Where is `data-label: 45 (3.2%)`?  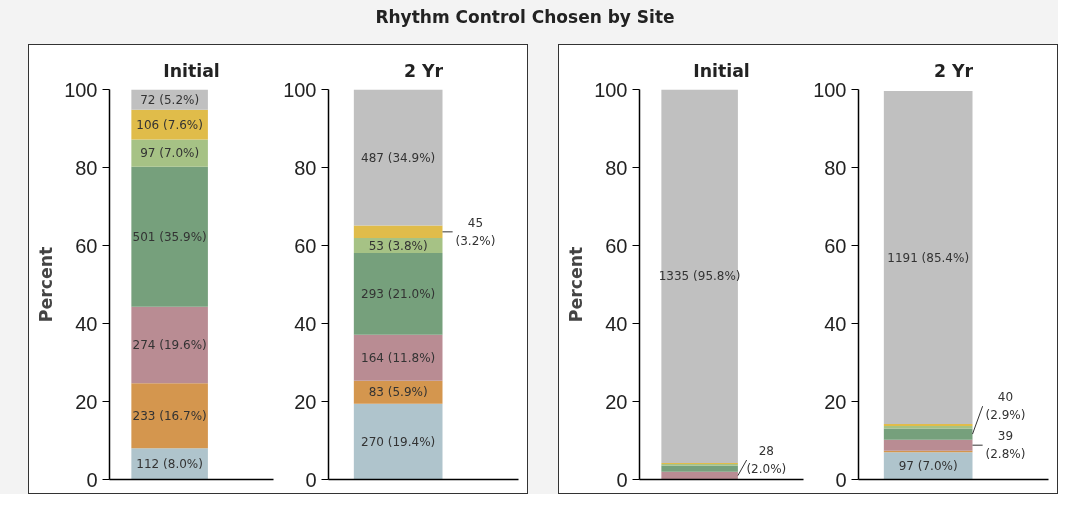 data-label: 45 (3.2%) is located at coordinates (475, 231).